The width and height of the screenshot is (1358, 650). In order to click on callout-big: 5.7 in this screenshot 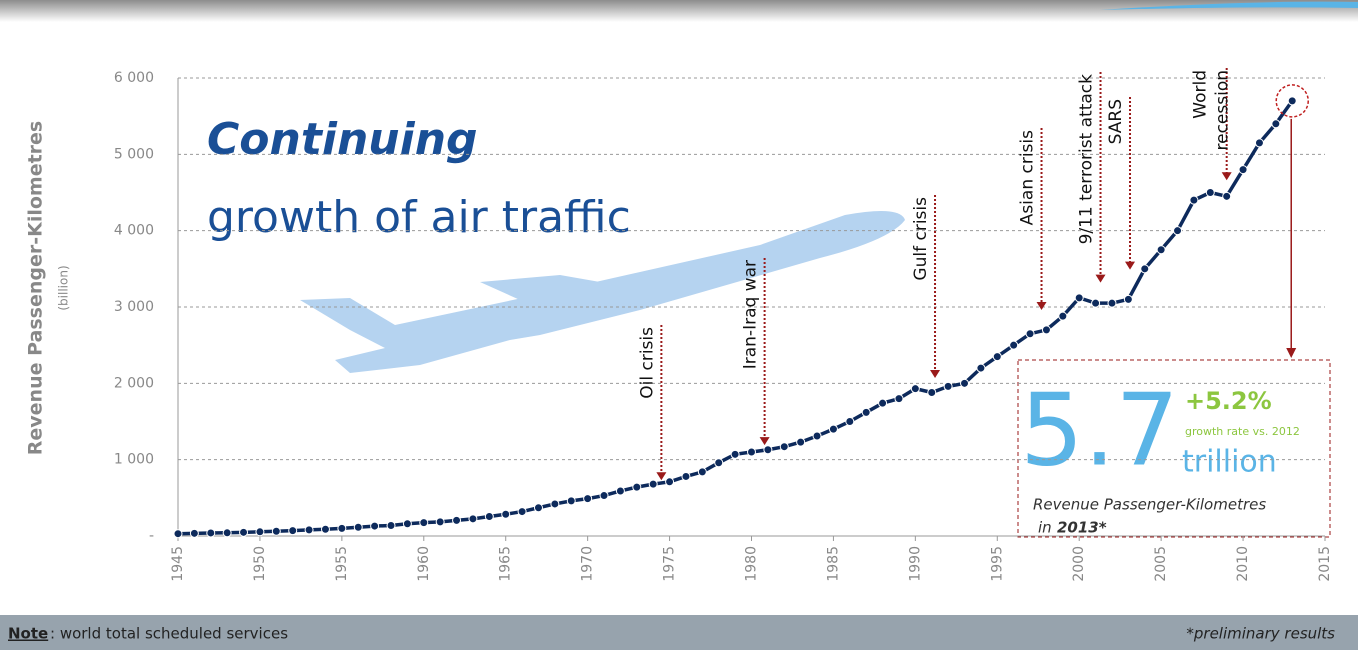, I will do `click(1099, 429)`.